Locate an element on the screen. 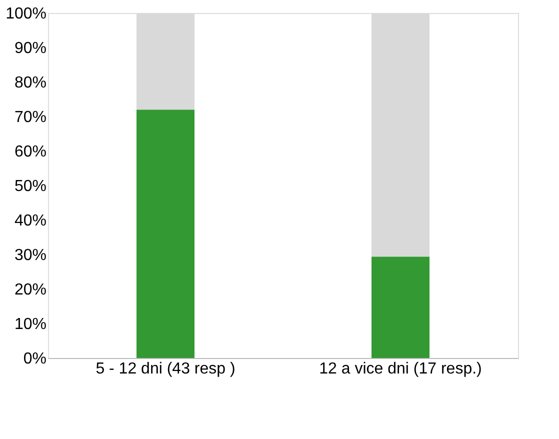  y-tick-label: 30% is located at coordinates (30, 255).